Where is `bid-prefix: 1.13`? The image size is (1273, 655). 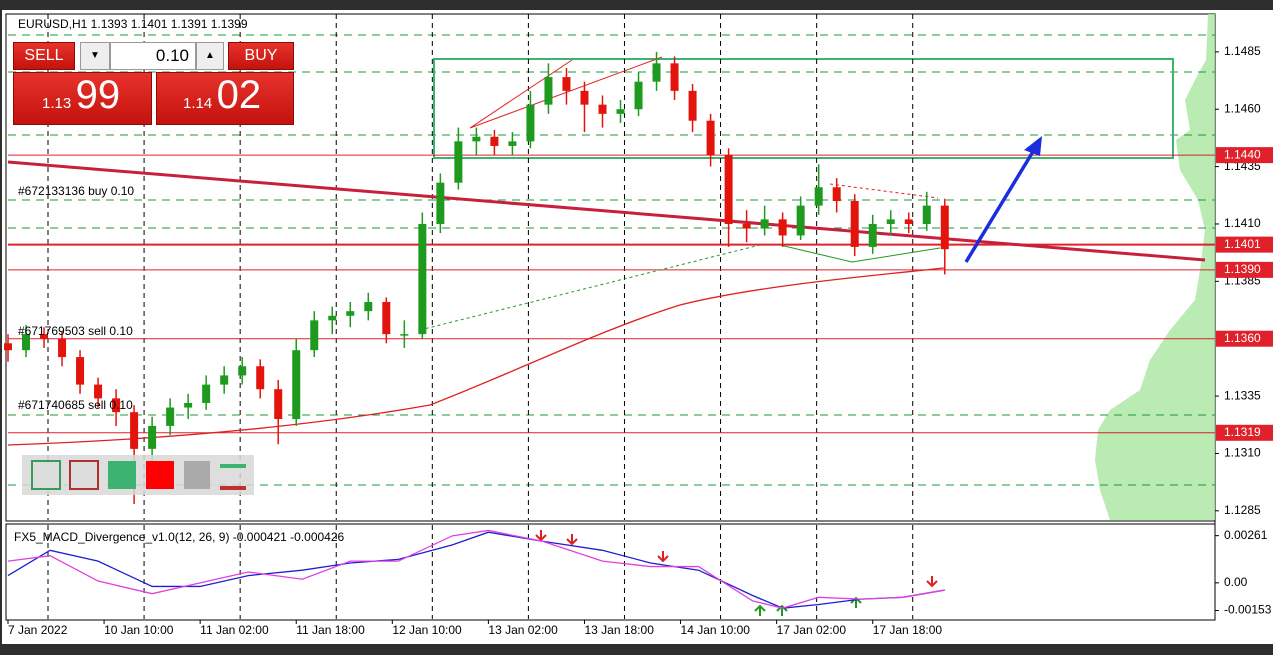
bid-prefix: 1.13 is located at coordinates (57, 103).